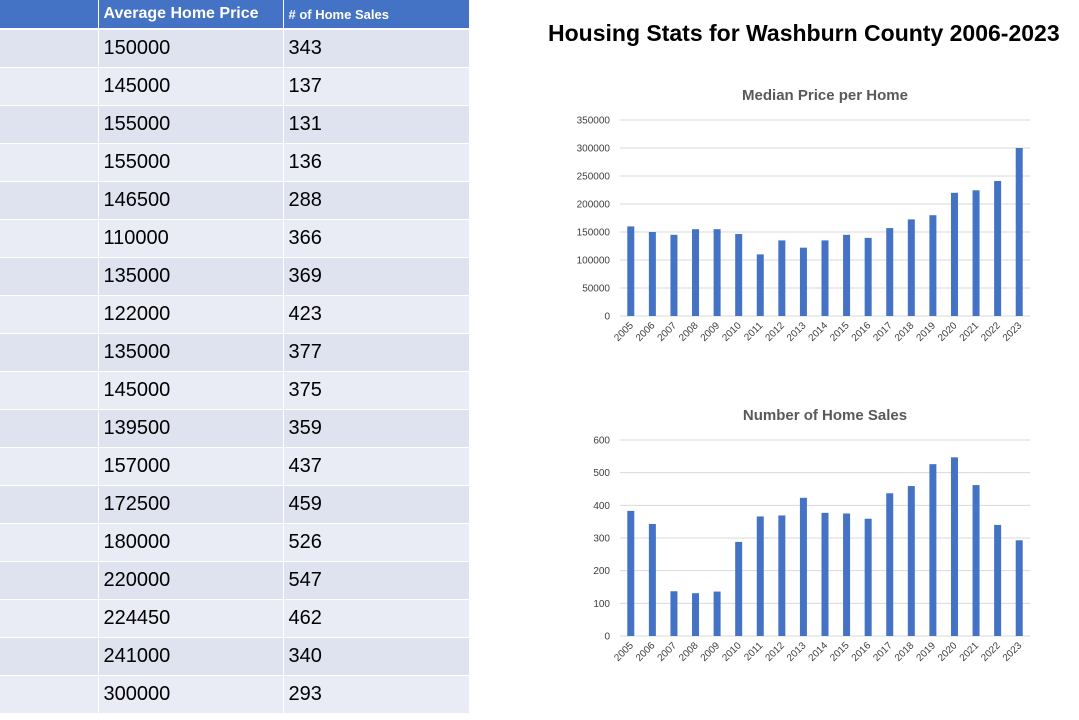 The image size is (1079, 720). Describe the element at coordinates (376, 542) in the screenshot. I see `sales-cell: 526` at that location.